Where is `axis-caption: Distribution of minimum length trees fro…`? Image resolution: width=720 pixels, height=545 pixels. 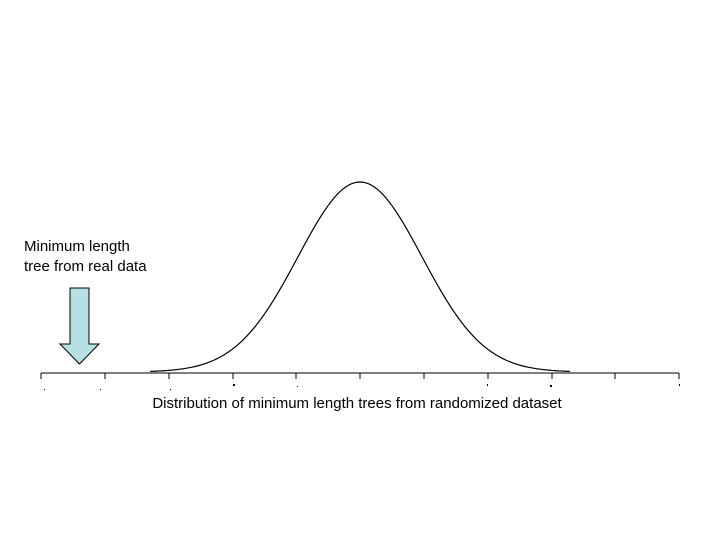 axis-caption: Distribution of minimum length trees fro… is located at coordinates (357, 403).